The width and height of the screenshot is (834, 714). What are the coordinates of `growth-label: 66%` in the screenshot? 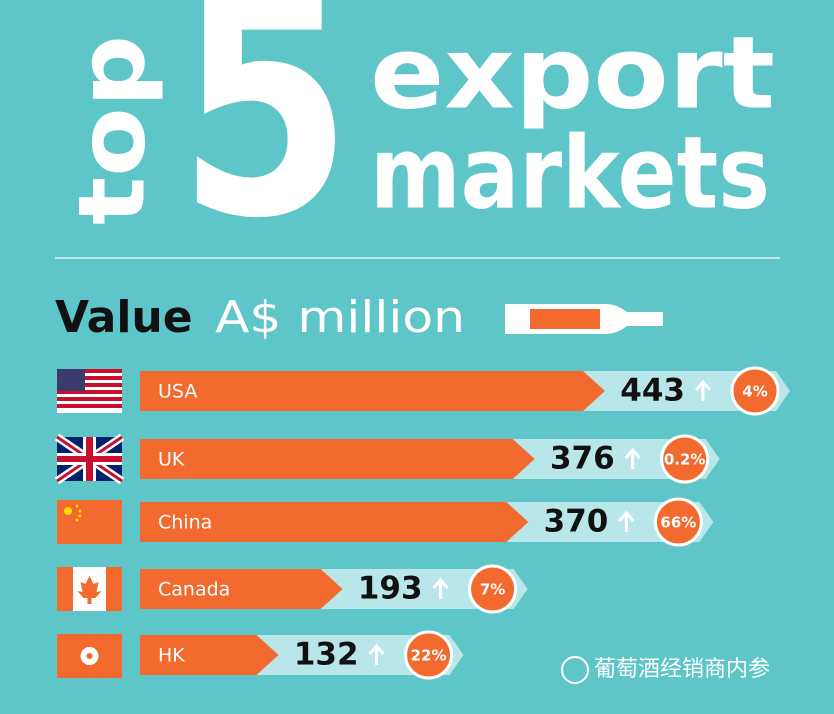 It's located at (678, 523).